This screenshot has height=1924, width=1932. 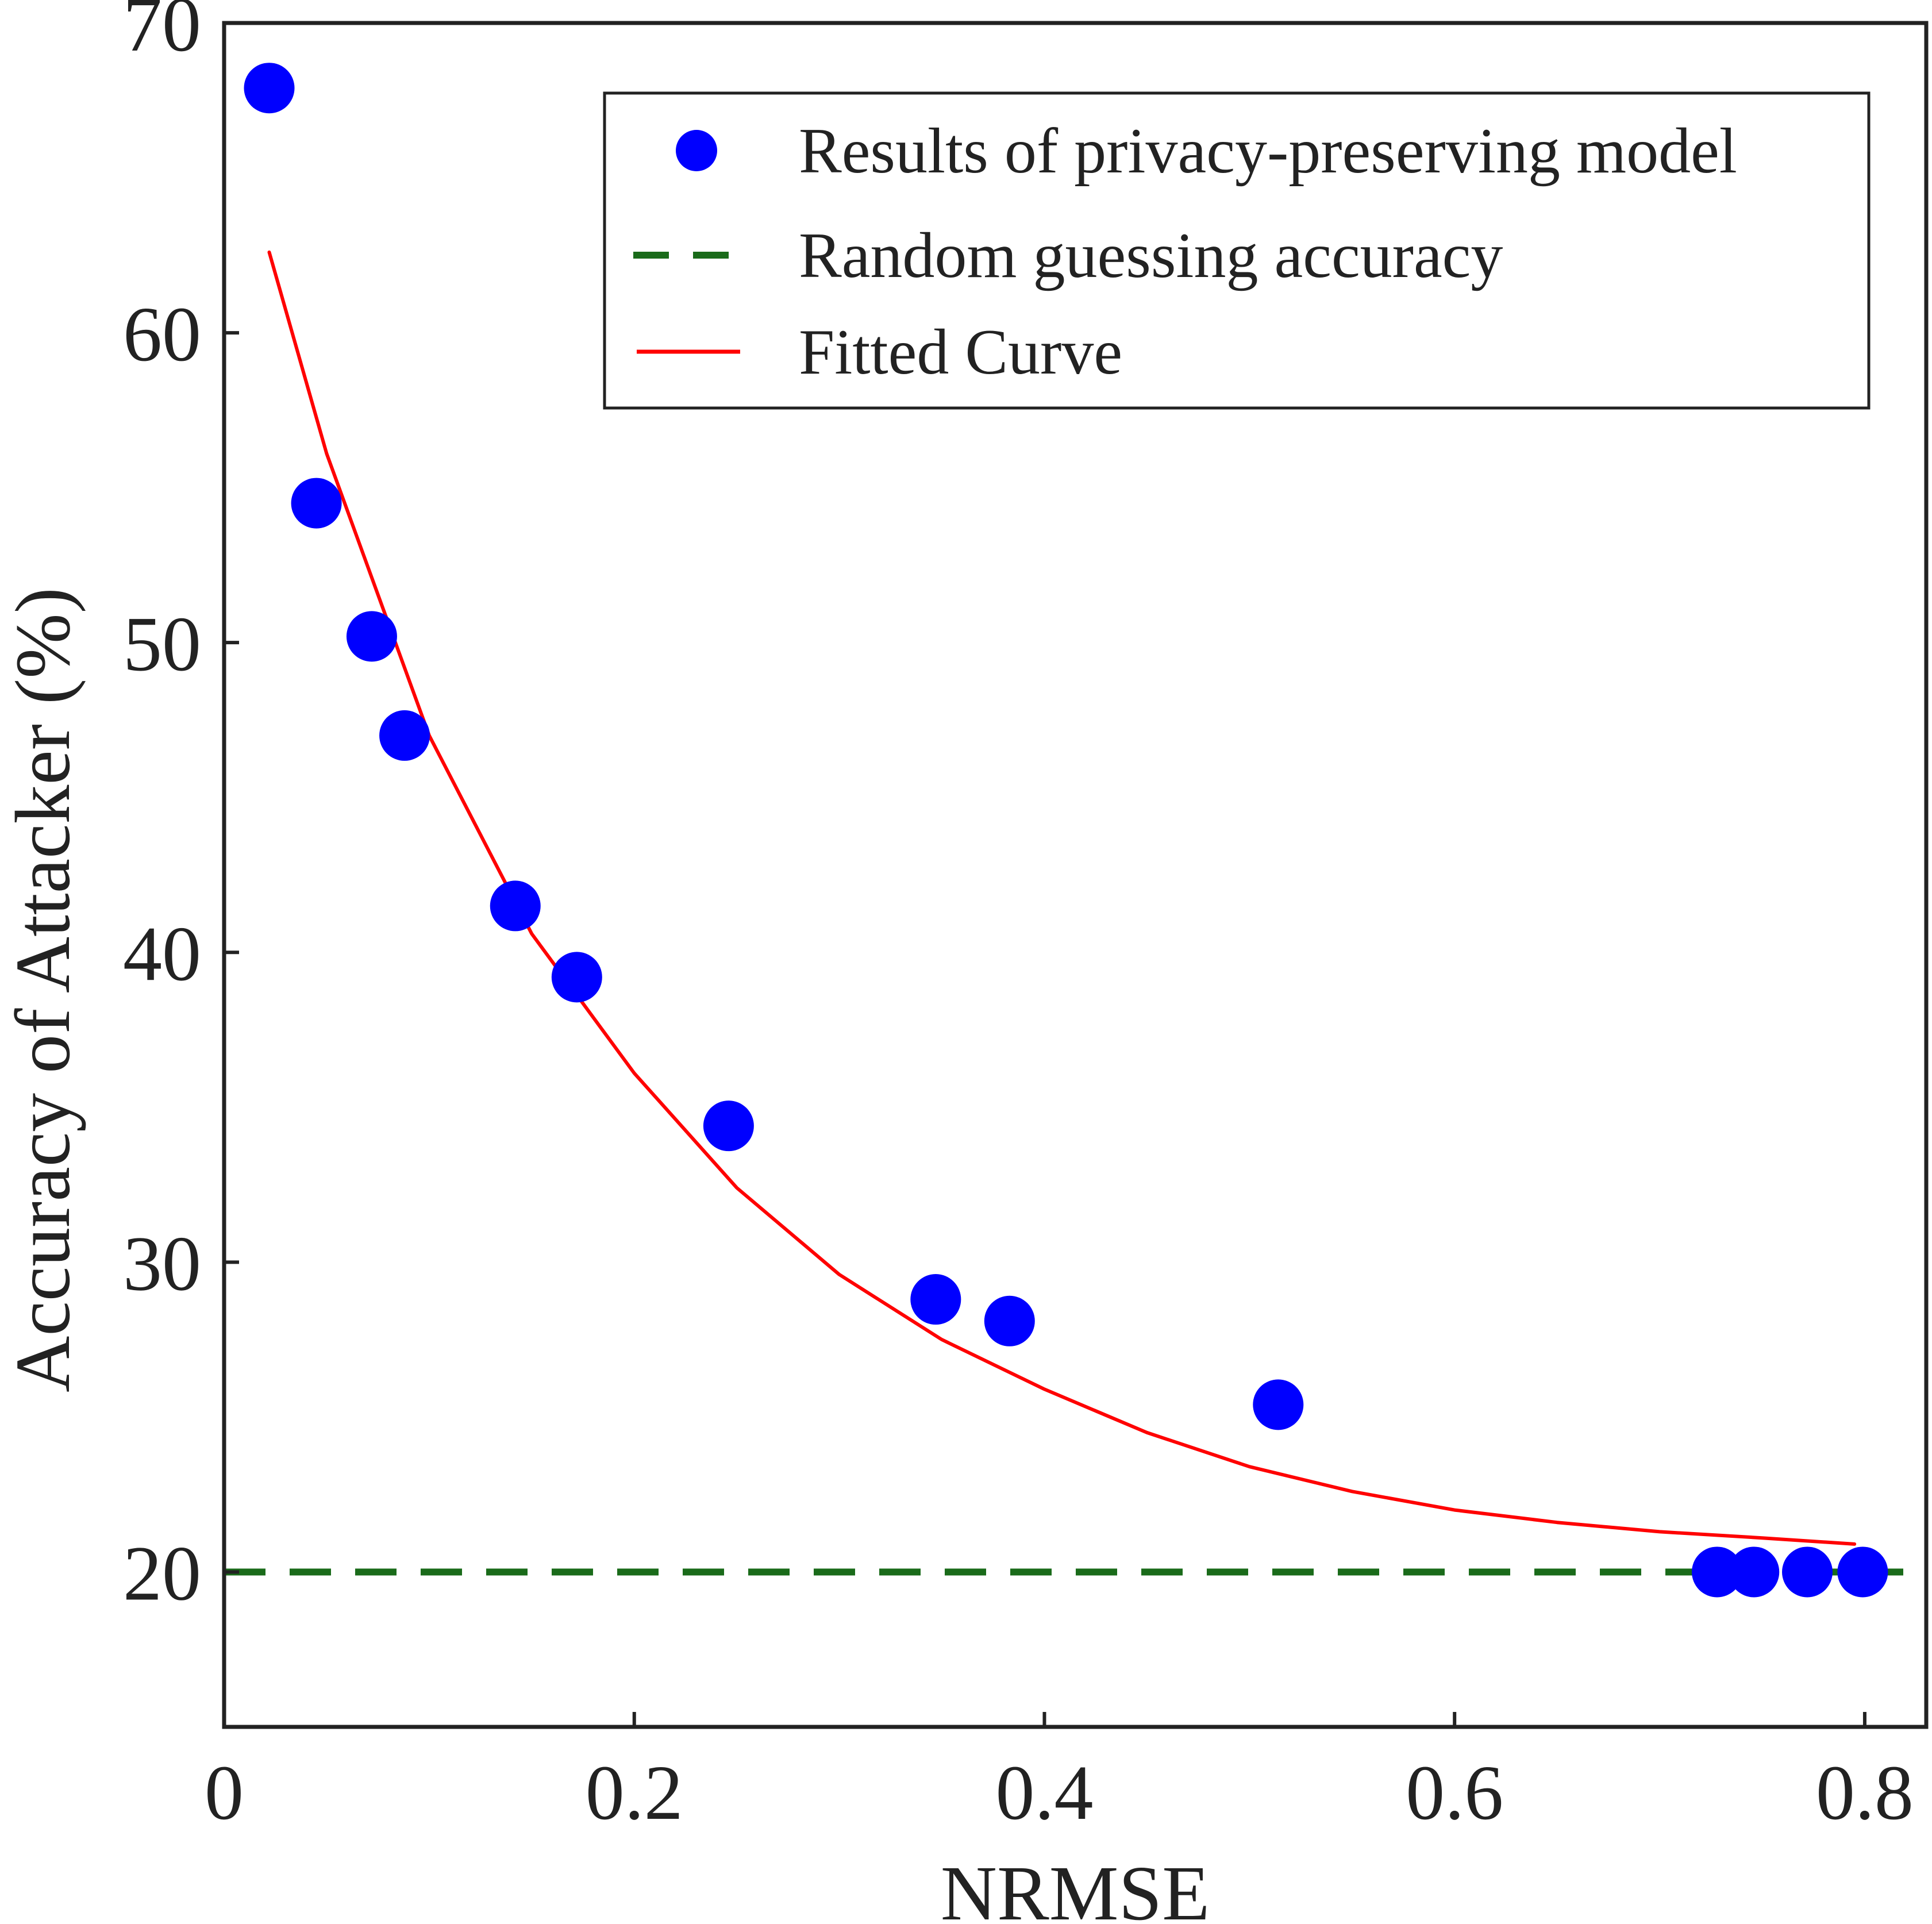 What do you see at coordinates (162, 954) in the screenshot?
I see `y-tick-label: 40` at bounding box center [162, 954].